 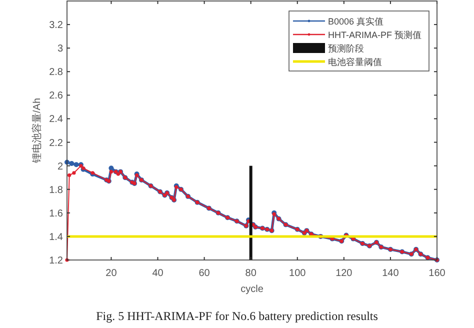 What do you see at coordinates (158, 273) in the screenshot?
I see `x-tick-label: 40` at bounding box center [158, 273].